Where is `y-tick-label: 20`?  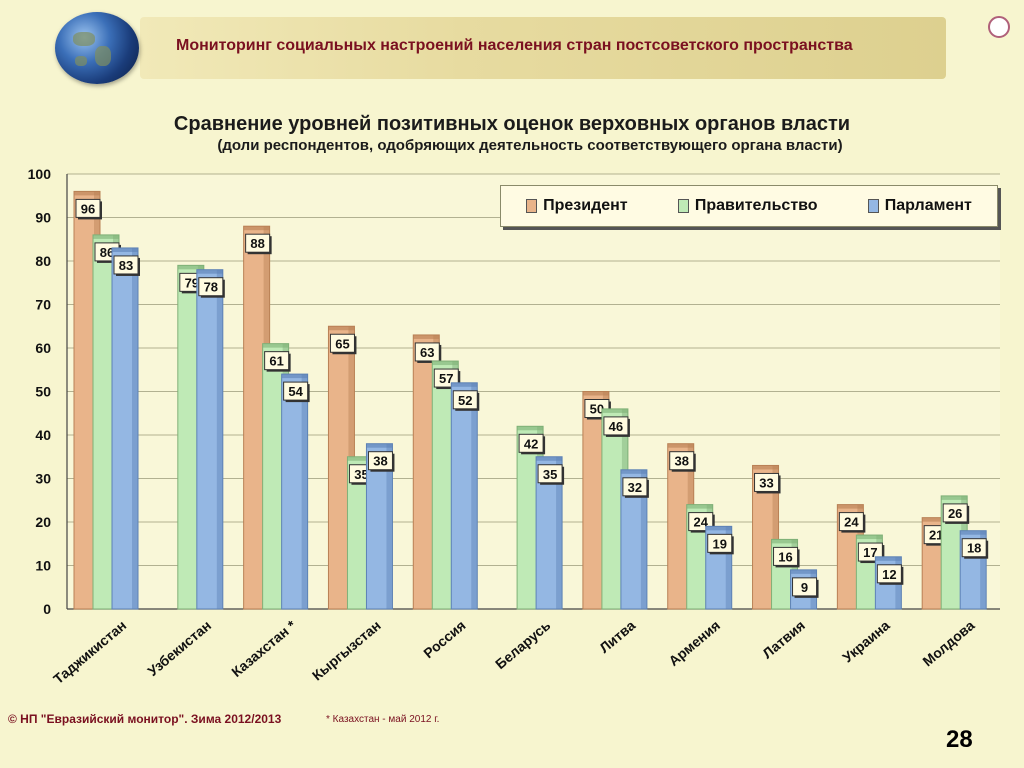 y-tick-label: 20 is located at coordinates (43, 522).